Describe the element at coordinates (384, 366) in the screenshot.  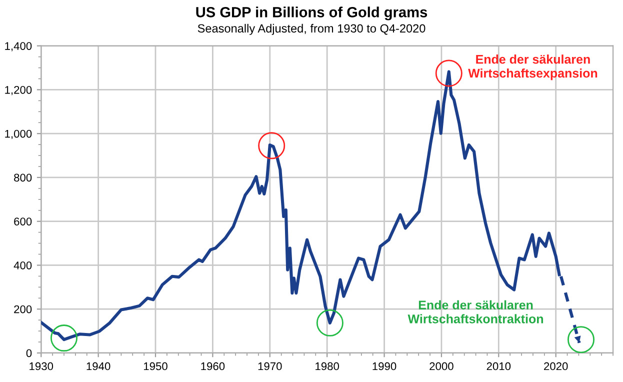
I see `x-tick-label: 1990` at that location.